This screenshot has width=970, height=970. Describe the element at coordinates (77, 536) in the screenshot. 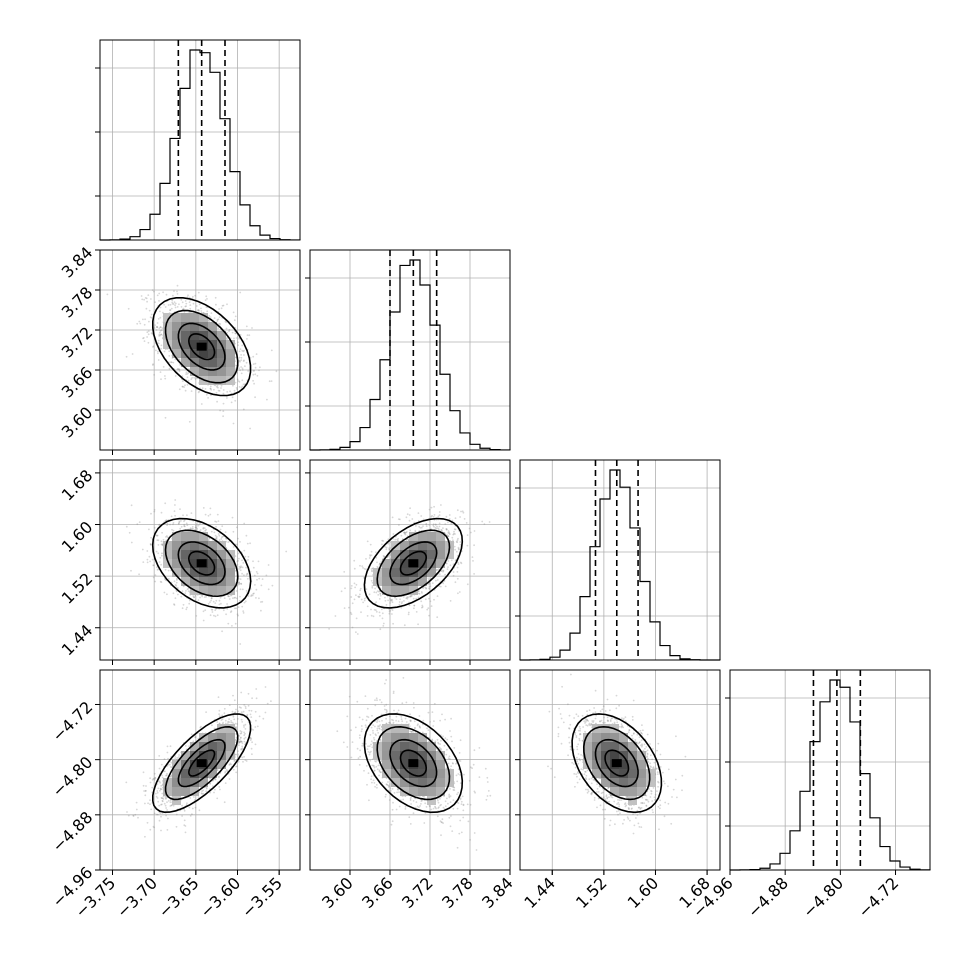

I see `y-tick-label: 1.60` at that location.